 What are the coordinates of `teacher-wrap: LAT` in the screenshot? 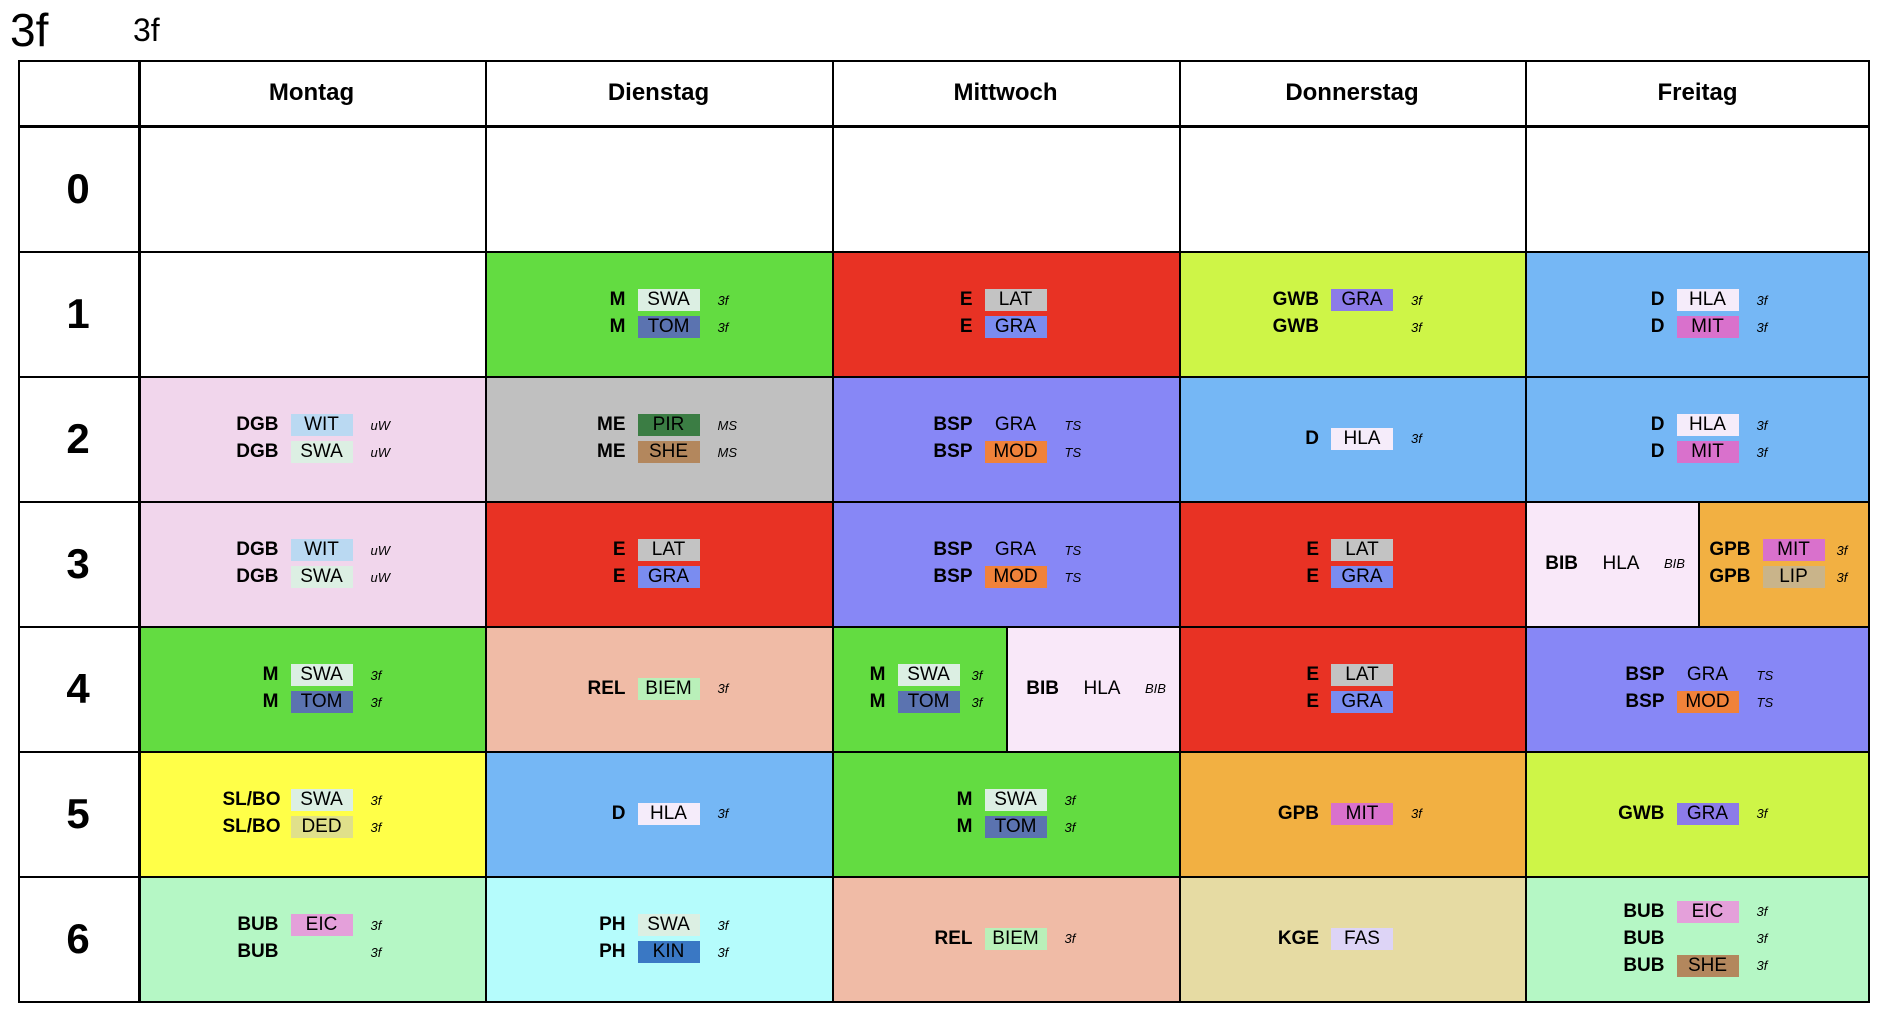 It's located at (1019, 300).